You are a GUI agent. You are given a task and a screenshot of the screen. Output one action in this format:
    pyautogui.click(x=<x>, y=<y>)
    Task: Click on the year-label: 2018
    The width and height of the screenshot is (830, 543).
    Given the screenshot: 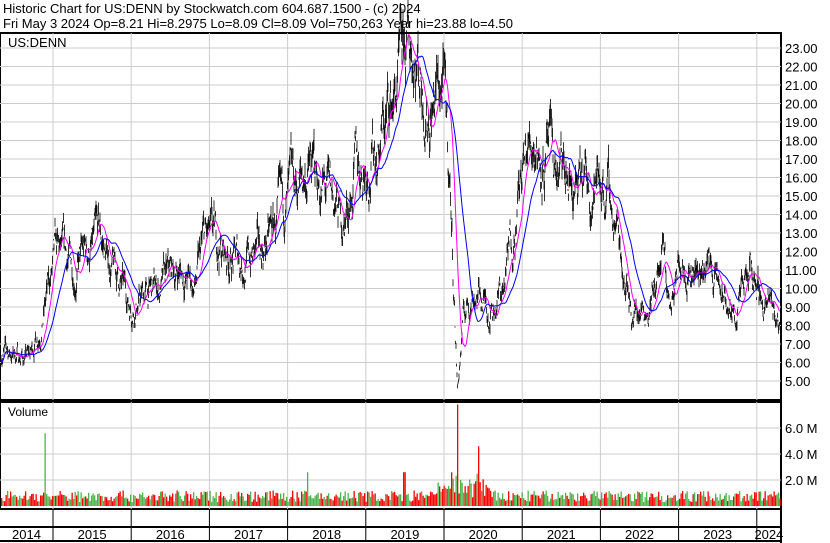 What is the action you would take?
    pyautogui.click(x=326, y=534)
    